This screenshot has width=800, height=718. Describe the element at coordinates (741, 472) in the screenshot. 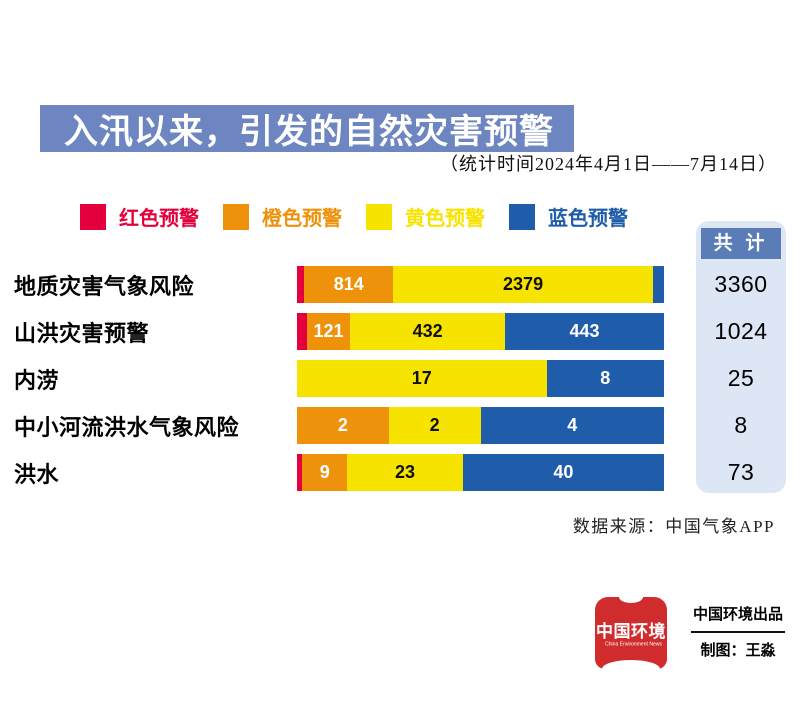

I see `total-value: 73` at that location.